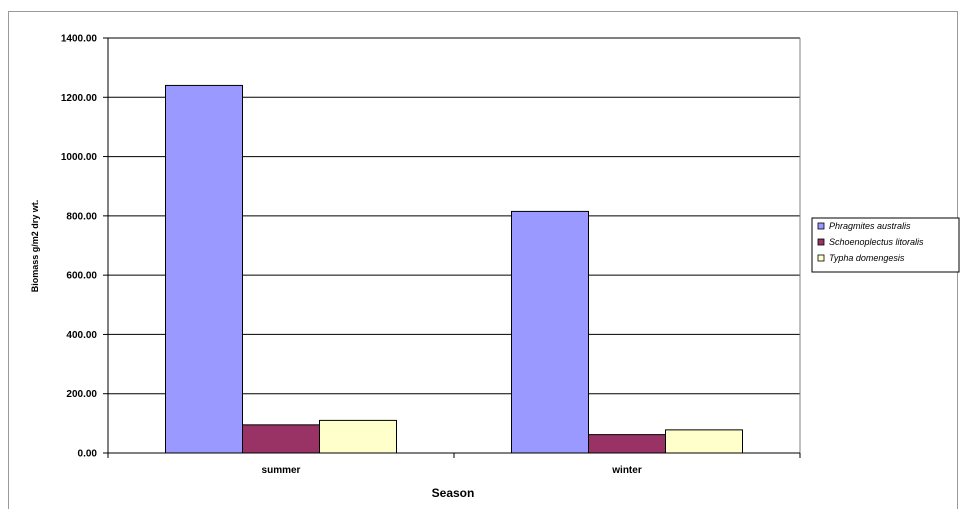 This screenshot has height=515, width=962. What do you see at coordinates (876, 242) in the screenshot?
I see `legend-label: Schoenoplectus litoralis` at bounding box center [876, 242].